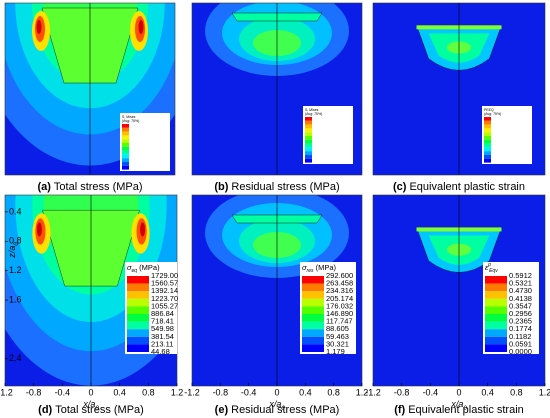  I want to click on legend-value: 0.0591, so click(520, 343).